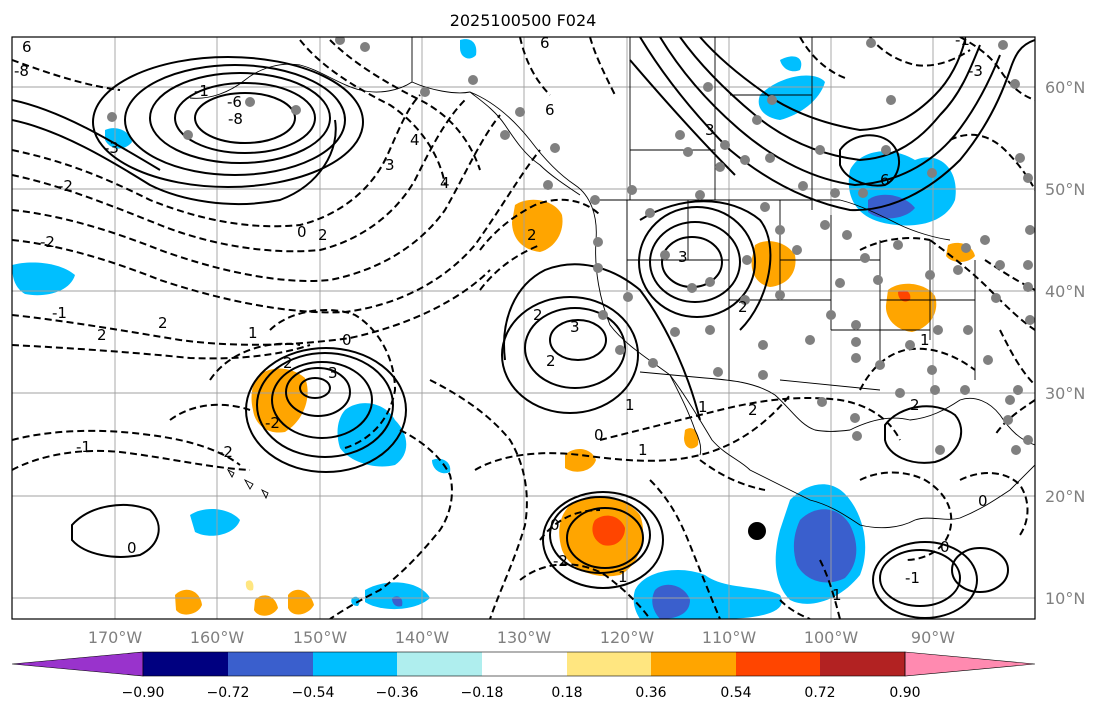 The height and width of the screenshot is (712, 1105). What do you see at coordinates (685, 415) in the screenshot?
I see `coast-baja` at bounding box center [685, 415].